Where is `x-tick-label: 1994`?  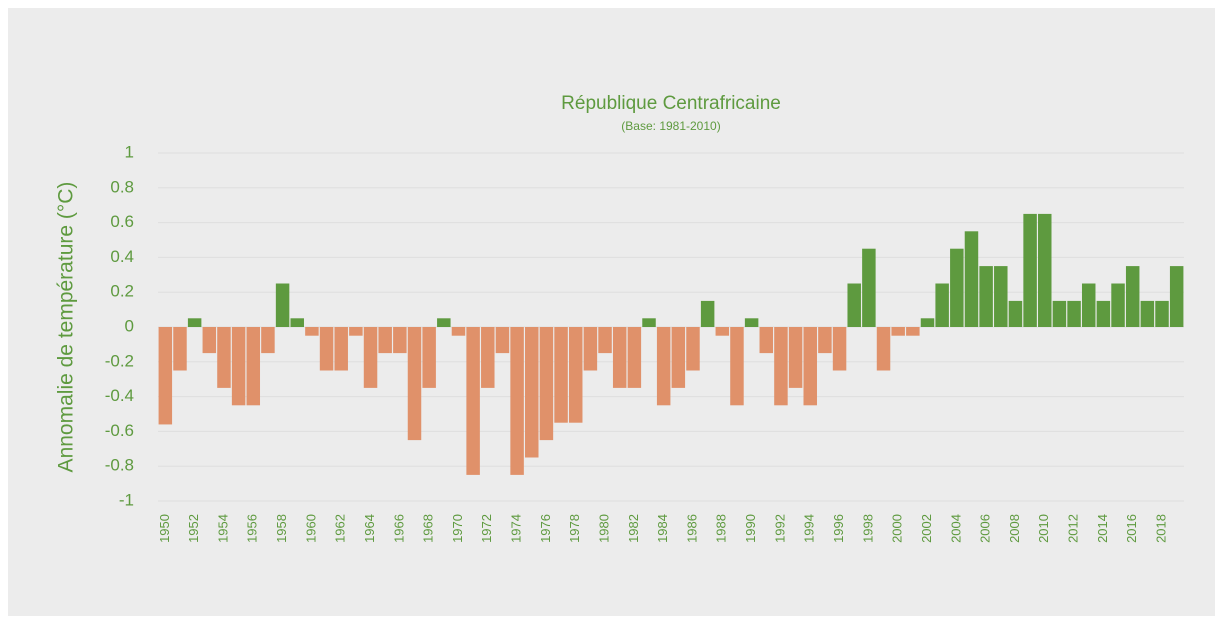 x-tick-label: 1994 is located at coordinates (809, 528).